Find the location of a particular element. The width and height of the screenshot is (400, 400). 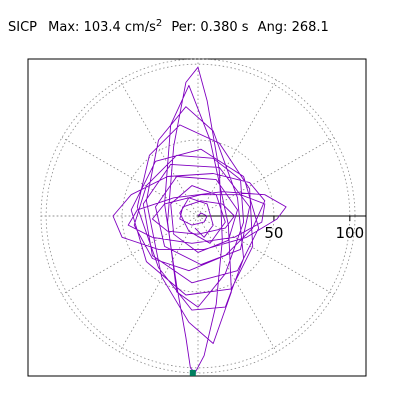

max-exponent: 2 is located at coordinates (159, 23).